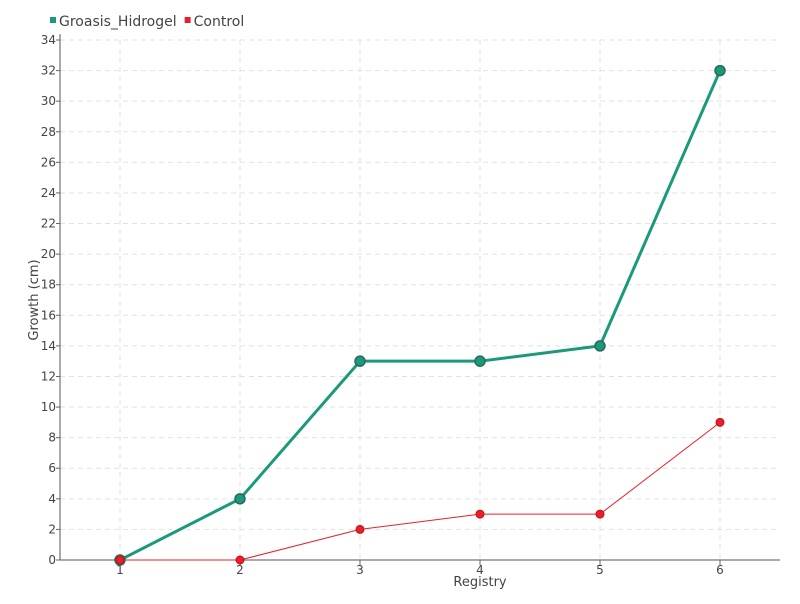  What do you see at coordinates (240, 570) in the screenshot?
I see `x-tick-label: 2` at bounding box center [240, 570].